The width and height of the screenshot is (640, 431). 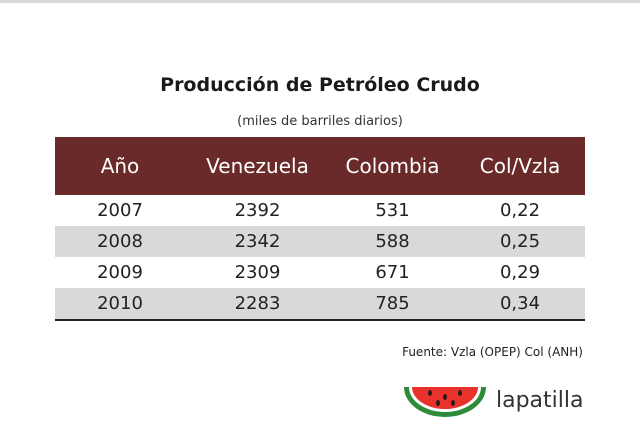 I want to click on cell-year: 2007, so click(x=120, y=210).